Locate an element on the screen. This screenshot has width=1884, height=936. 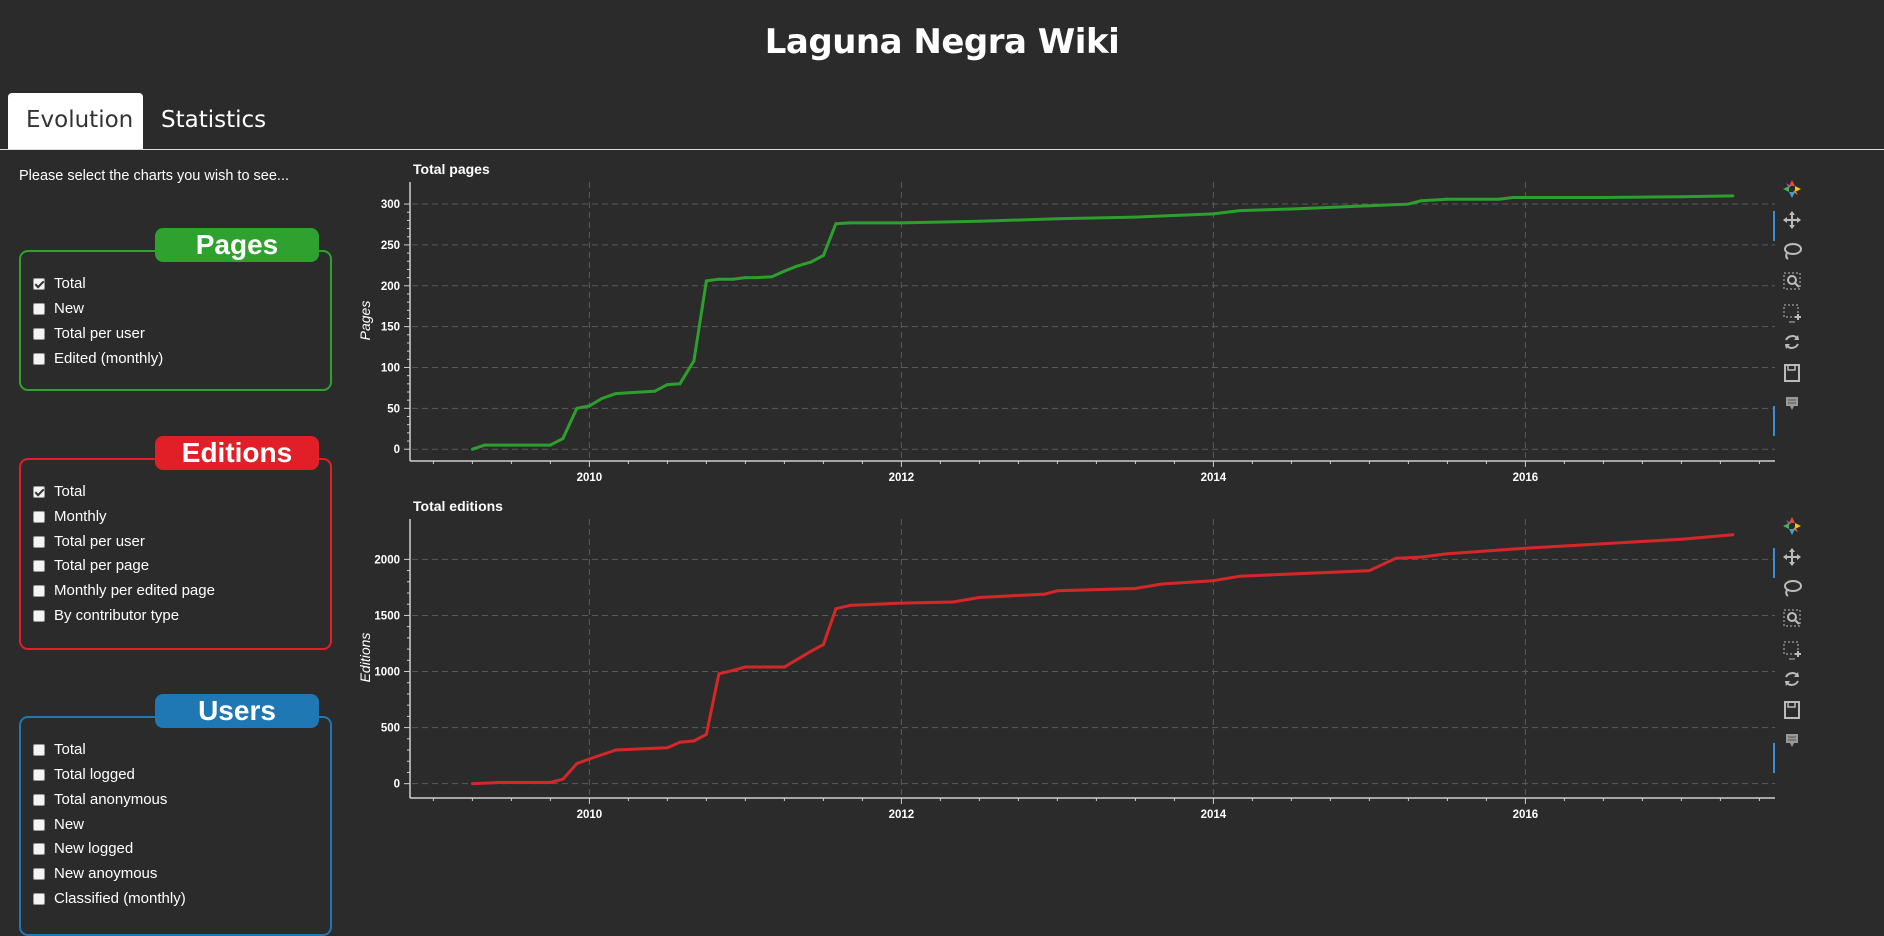
pages-total-per-user-option: Total per user is located at coordinates (89, 333).